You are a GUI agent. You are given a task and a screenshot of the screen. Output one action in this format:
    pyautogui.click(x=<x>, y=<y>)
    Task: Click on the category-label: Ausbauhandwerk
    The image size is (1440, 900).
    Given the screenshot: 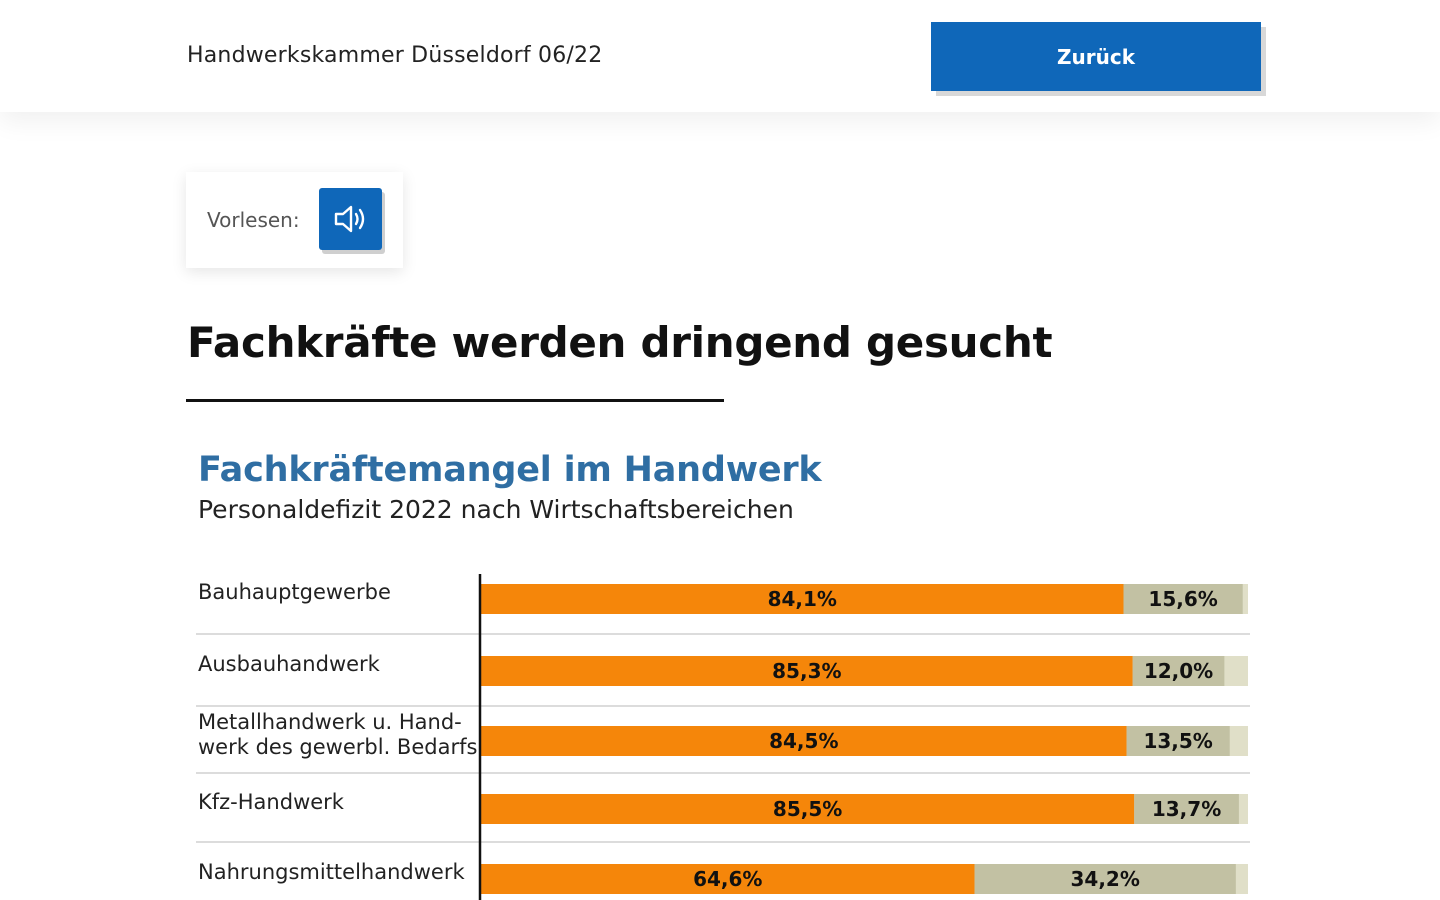 What is the action you would take?
    pyautogui.click(x=289, y=664)
    